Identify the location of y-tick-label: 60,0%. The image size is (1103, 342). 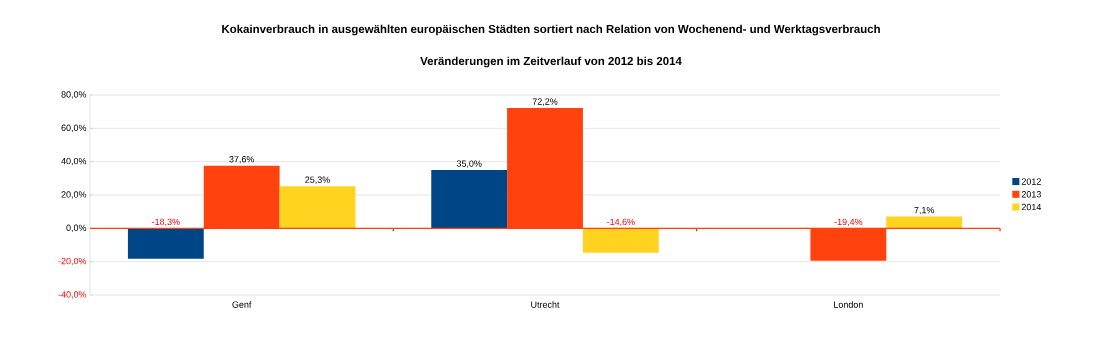
(74, 128).